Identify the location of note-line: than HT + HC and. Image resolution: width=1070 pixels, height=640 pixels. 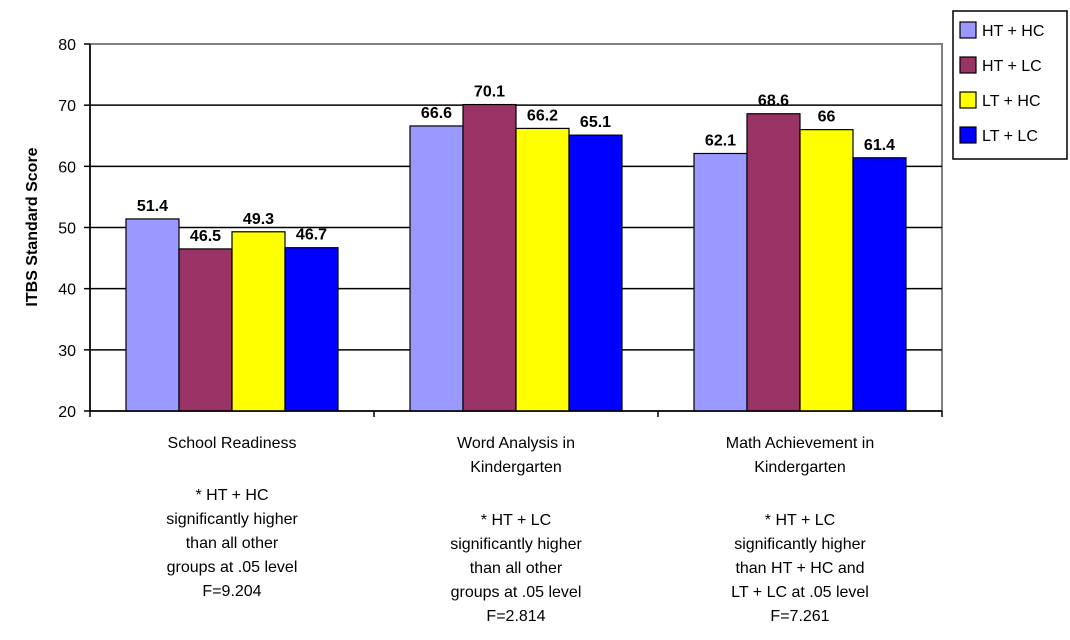
(799, 568).